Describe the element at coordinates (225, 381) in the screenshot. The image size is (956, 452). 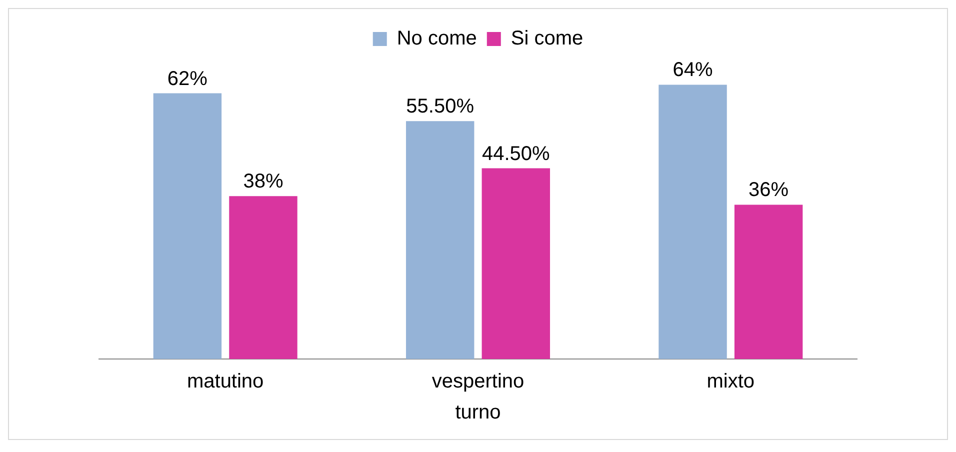
I see `x-tick-label: matutino` at that location.